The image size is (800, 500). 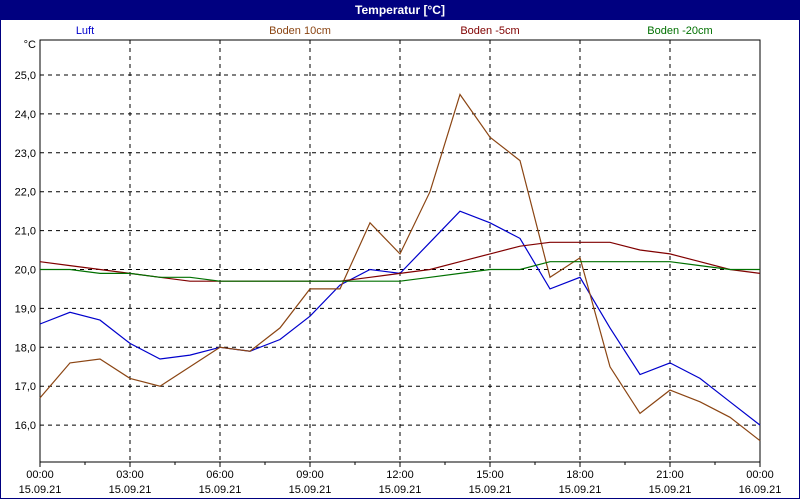 I want to click on x-tick-time: 03:00, so click(x=130, y=475).